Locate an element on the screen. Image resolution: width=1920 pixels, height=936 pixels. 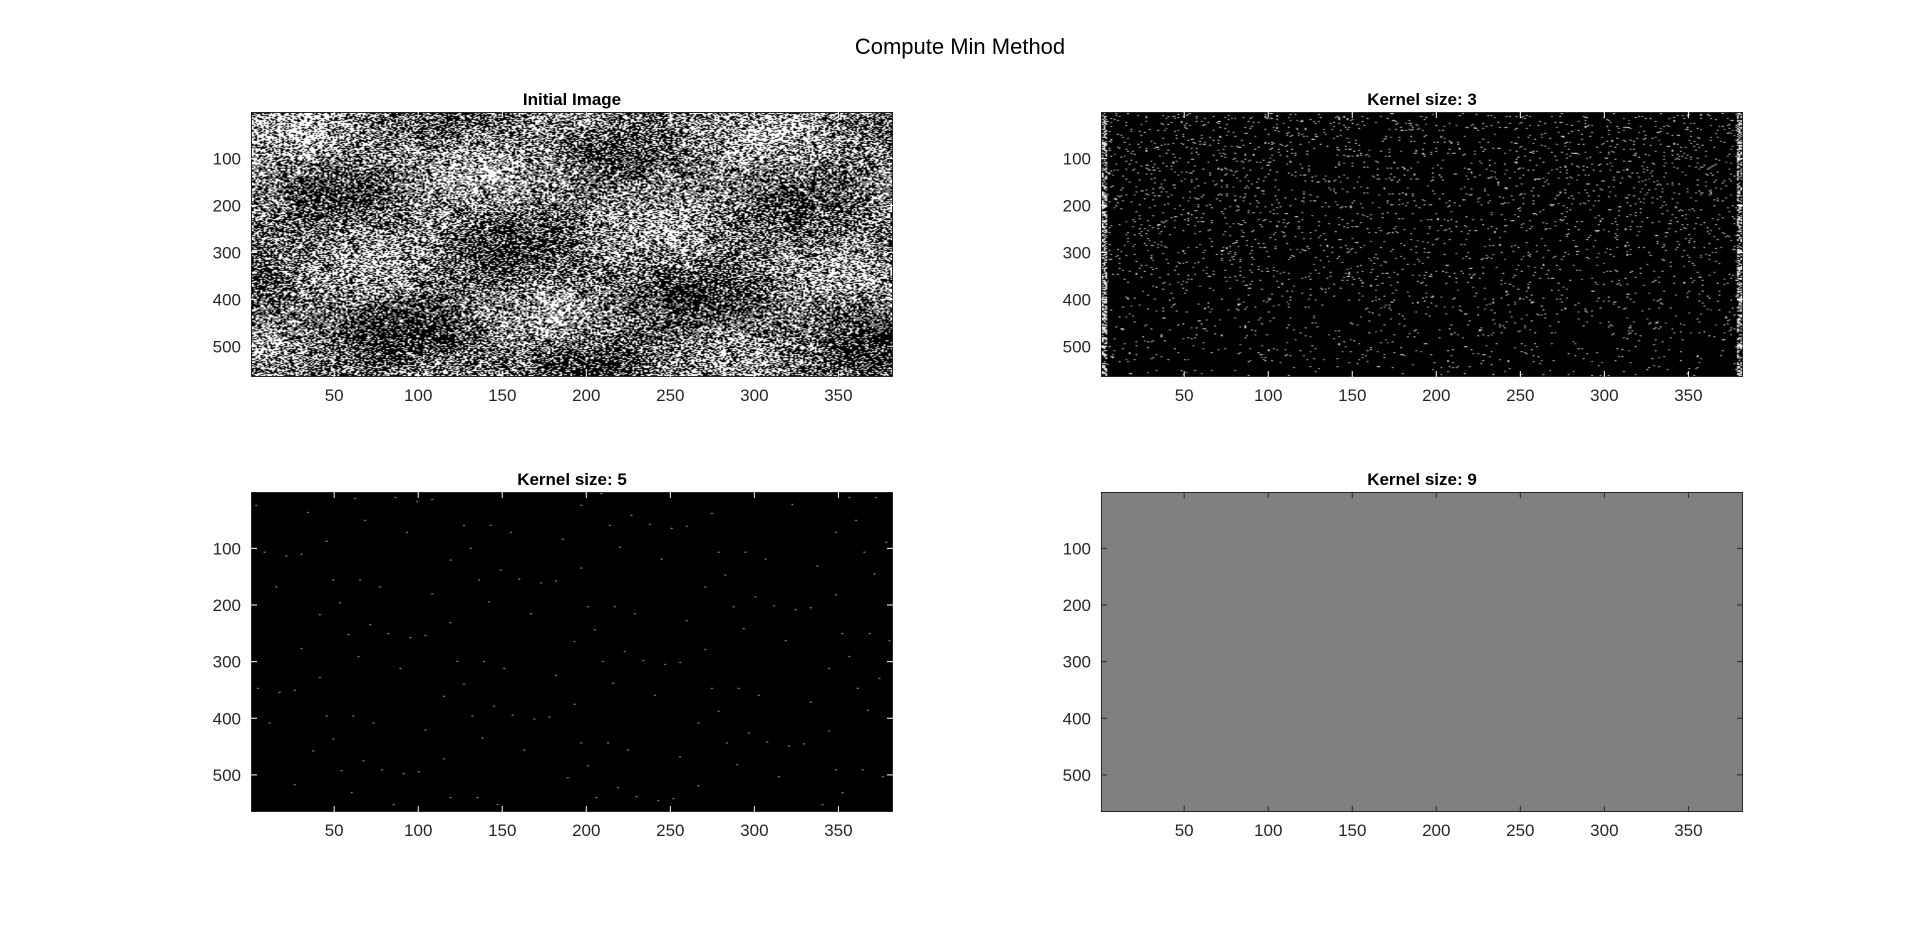
figure-title: Compute Min Method is located at coordinates (960, 46).